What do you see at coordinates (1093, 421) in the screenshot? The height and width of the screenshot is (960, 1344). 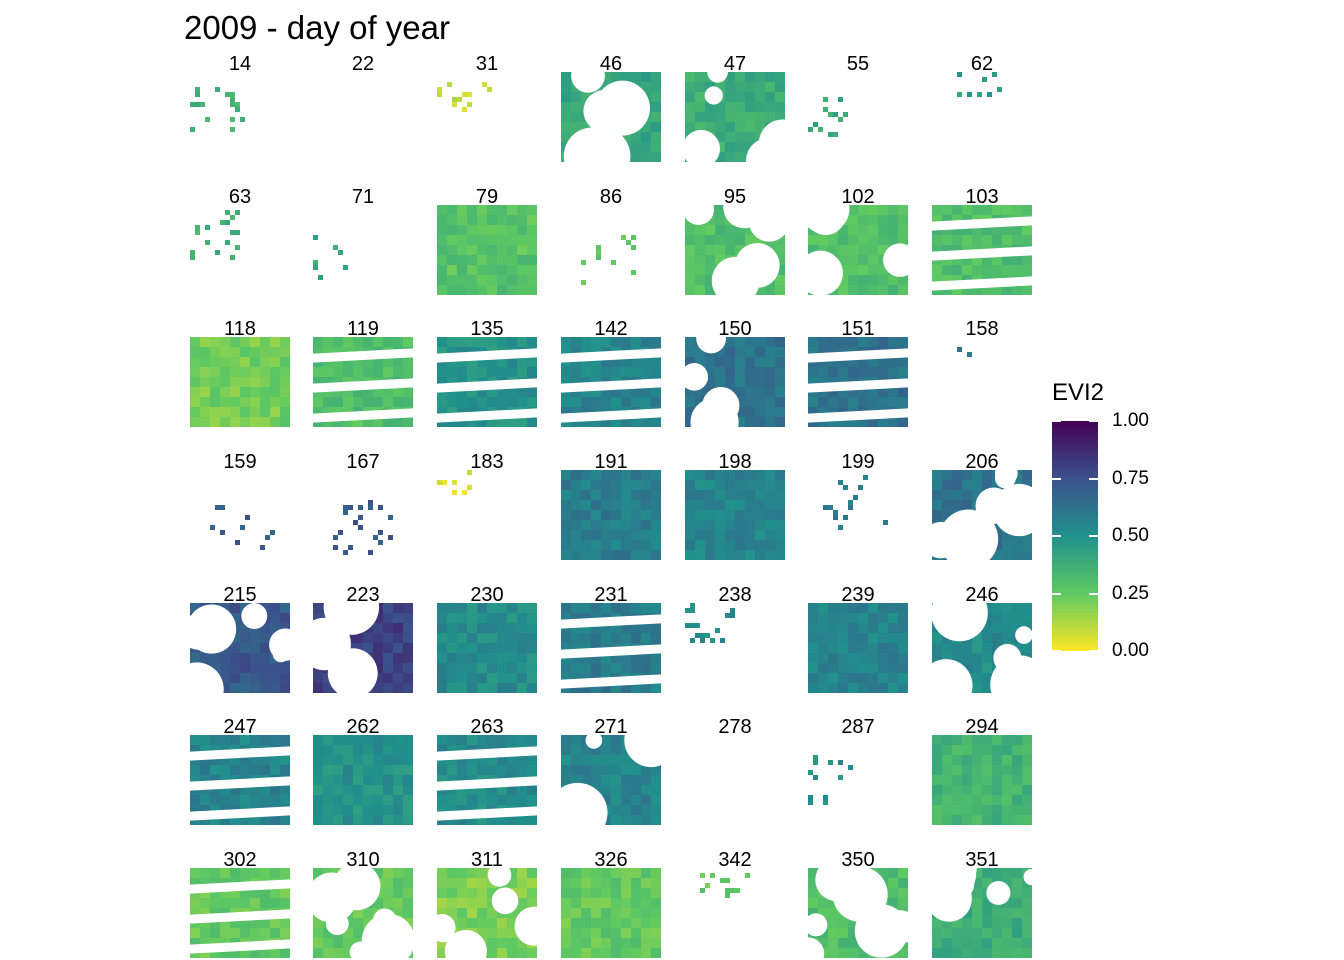 I see `legend-tick-mark` at bounding box center [1093, 421].